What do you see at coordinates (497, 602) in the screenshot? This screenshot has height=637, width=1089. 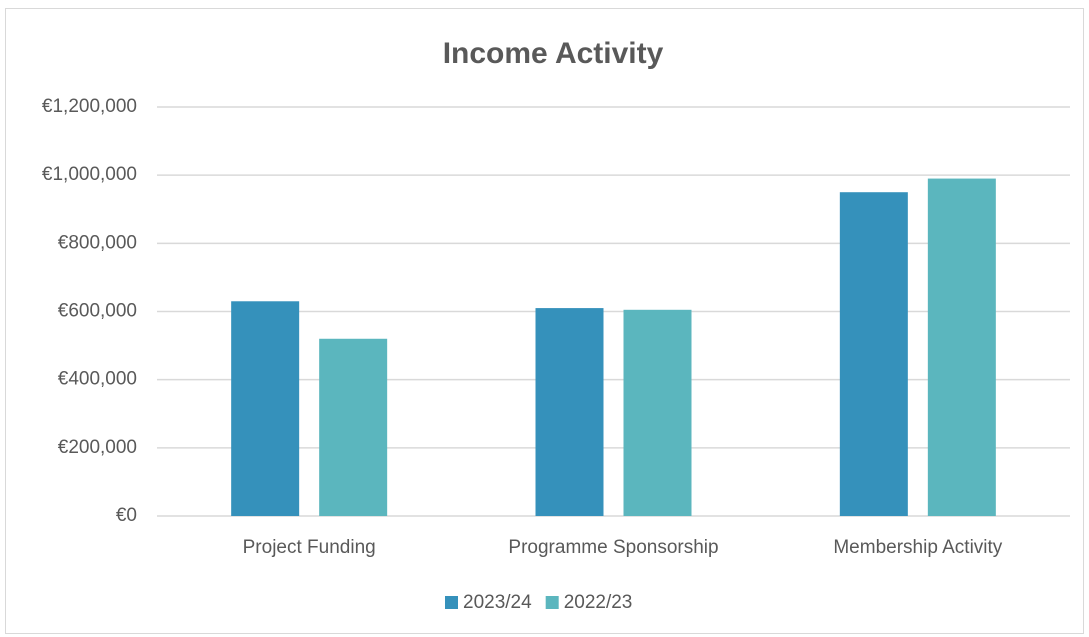 I see `legend-label: 2023/24` at bounding box center [497, 602].